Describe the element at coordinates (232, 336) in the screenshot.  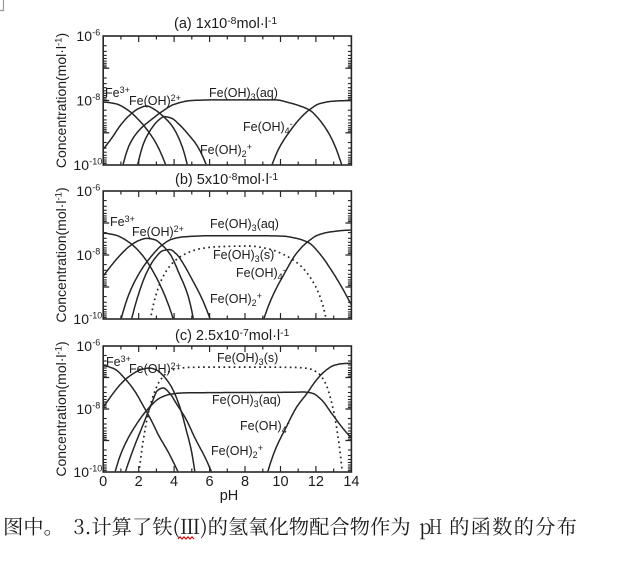
I see `svg-text: (c) 2.5x10-7mol·l-1` at that location.